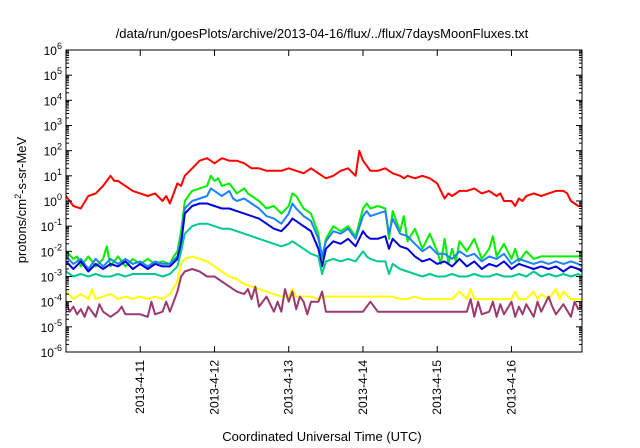 The image size is (640, 448). What do you see at coordinates (511, 387) in the screenshot?
I see `x-tick-label: 2013-4-16` at bounding box center [511, 387].